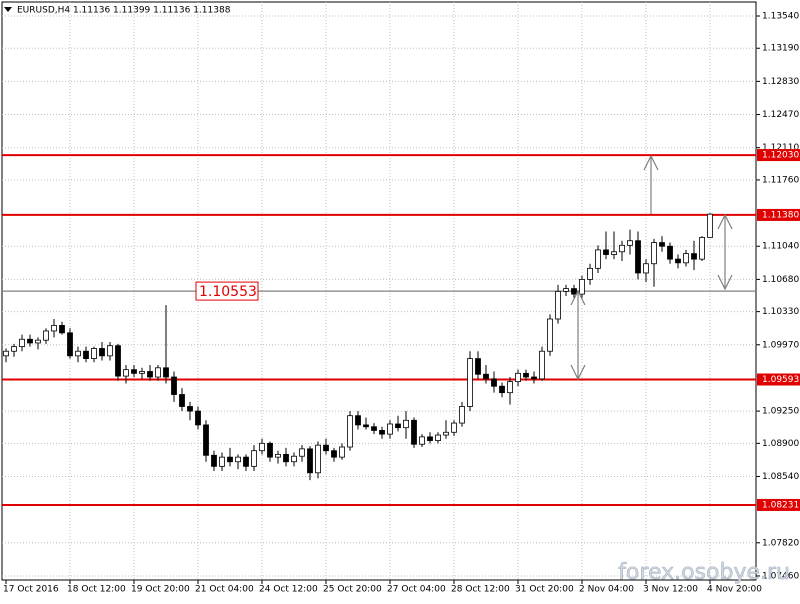  Describe the element at coordinates (544, 590) in the screenshot. I see `x-tick-label: 31 Oct 20:00` at that location.